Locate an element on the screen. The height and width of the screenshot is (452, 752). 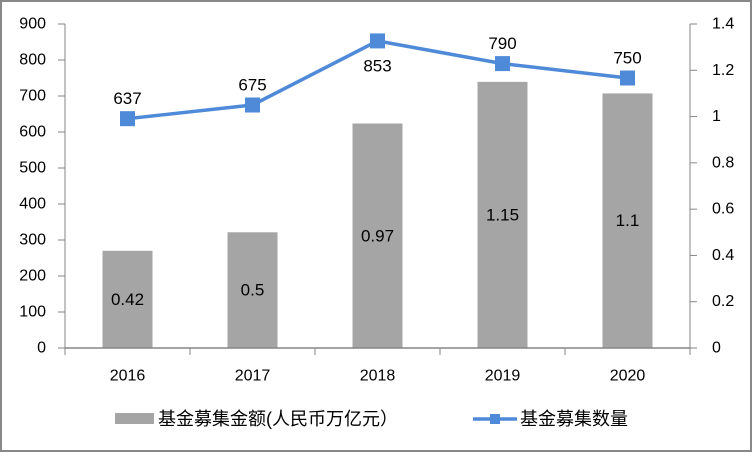
bar-2017 is located at coordinates (252, 290).